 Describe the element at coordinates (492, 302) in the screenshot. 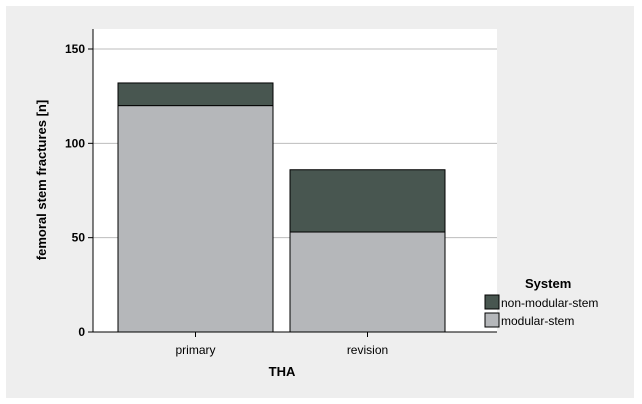

I see `legend-swatch-non-modular-stem` at that location.